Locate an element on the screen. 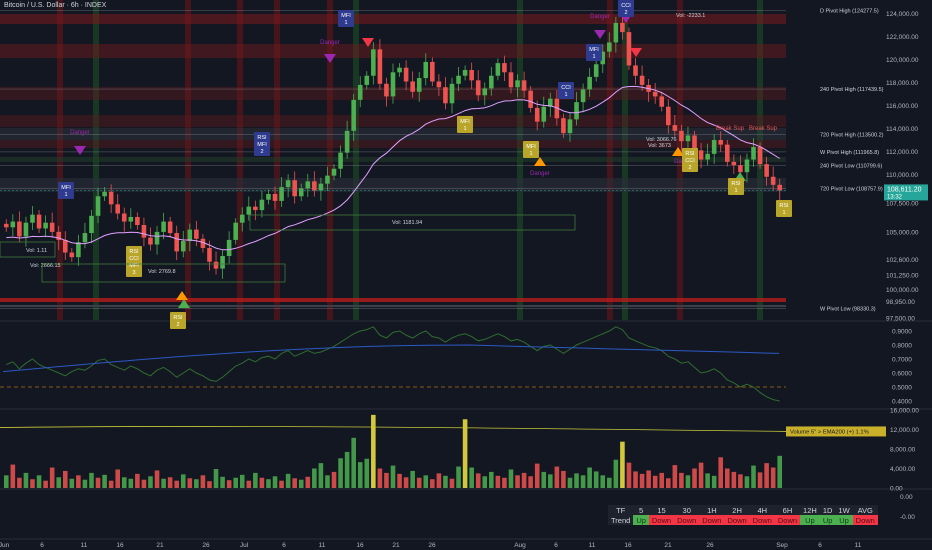 Image resolution: width=932 pixels, height=550 pixels. trend-cell: Up is located at coordinates (810, 520).